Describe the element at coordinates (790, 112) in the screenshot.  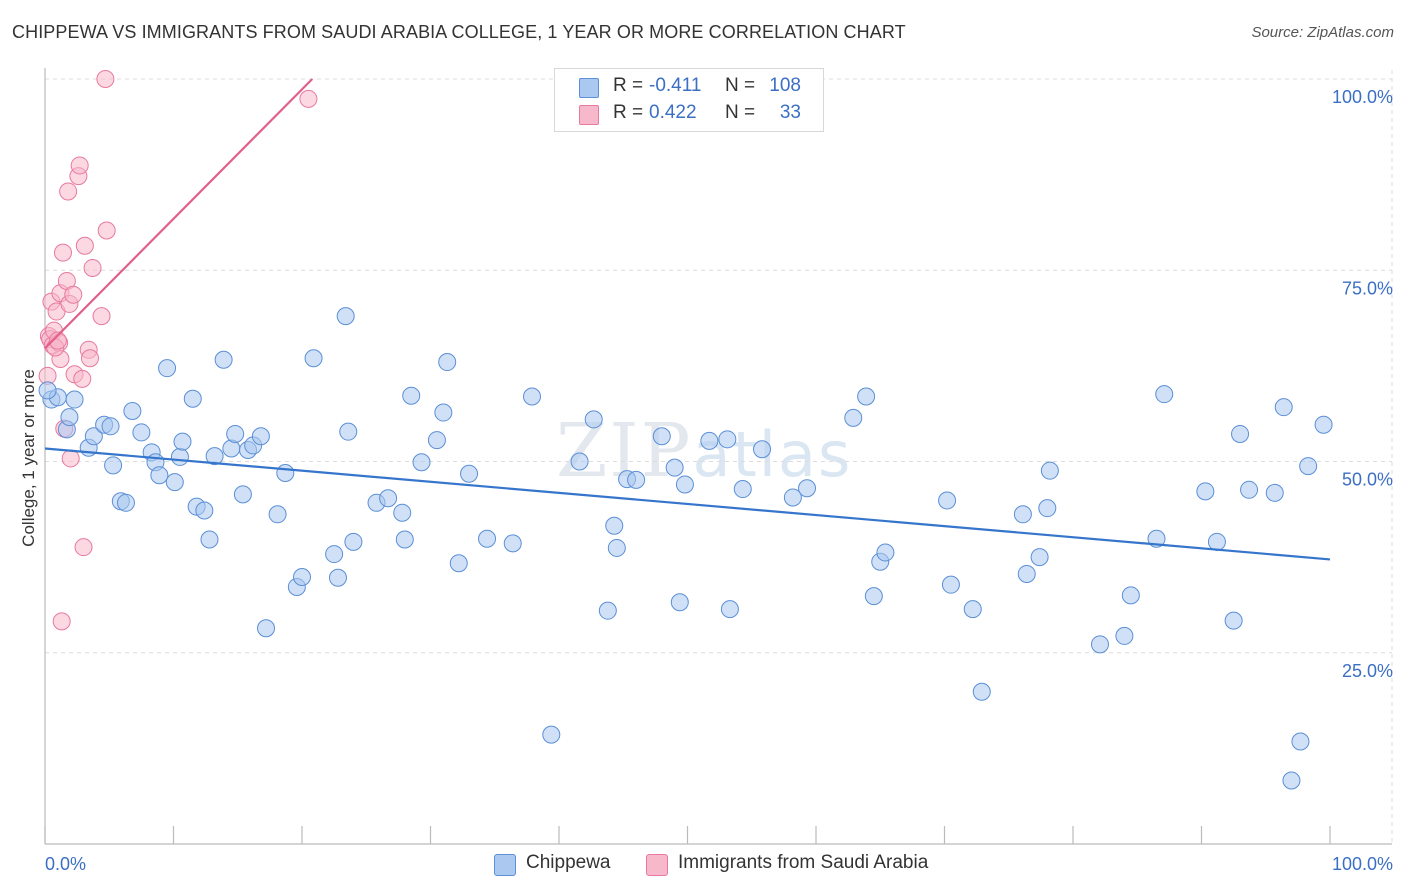
I see `legend-n-value: 33` at that location.